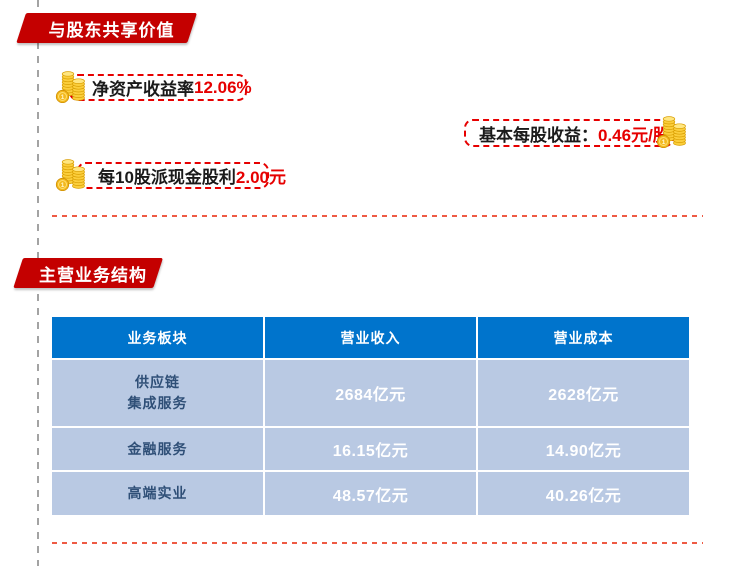  I want to click on table-row-segment: 高端实业, so click(157, 493).